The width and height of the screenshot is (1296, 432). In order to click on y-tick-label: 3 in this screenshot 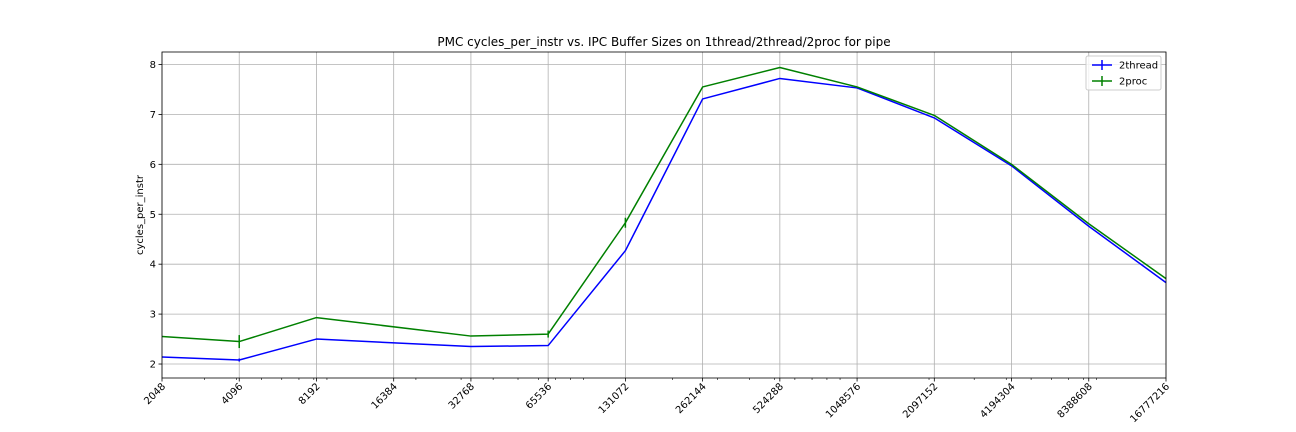, I will do `click(153, 315)`.